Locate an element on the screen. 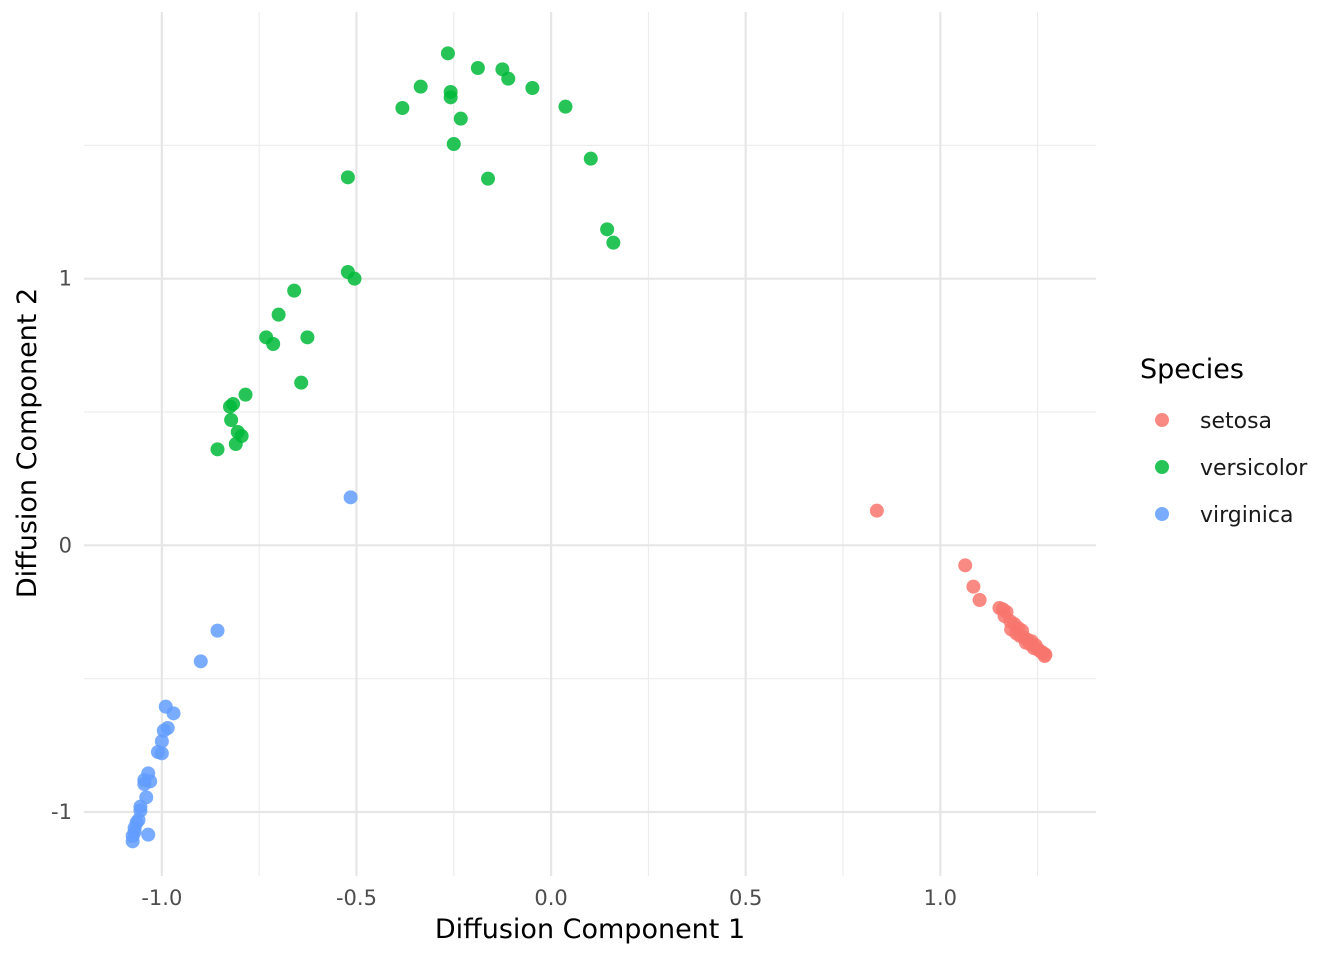 The image size is (1344, 960). x-tick-label: 0.0 is located at coordinates (550, 898).